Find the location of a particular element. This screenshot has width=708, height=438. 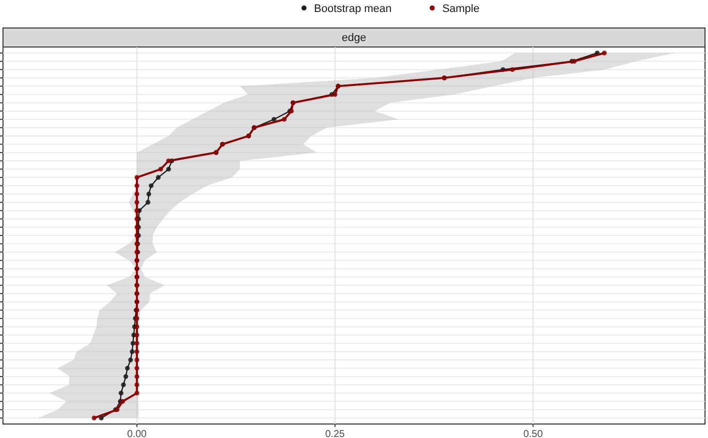

x-tick-label: 0.00 is located at coordinates (137, 433).